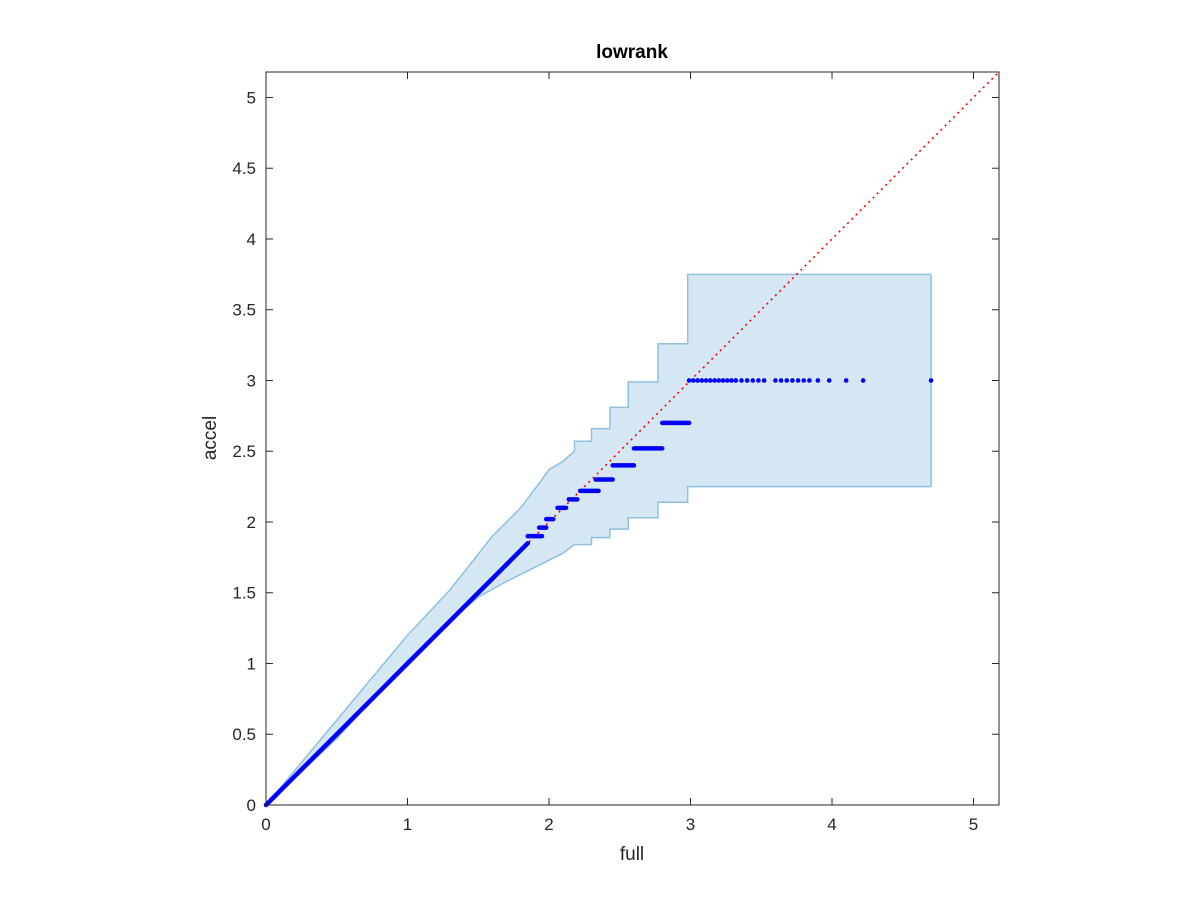  I want to click on y-tick-label: 1.5, so click(244, 593).